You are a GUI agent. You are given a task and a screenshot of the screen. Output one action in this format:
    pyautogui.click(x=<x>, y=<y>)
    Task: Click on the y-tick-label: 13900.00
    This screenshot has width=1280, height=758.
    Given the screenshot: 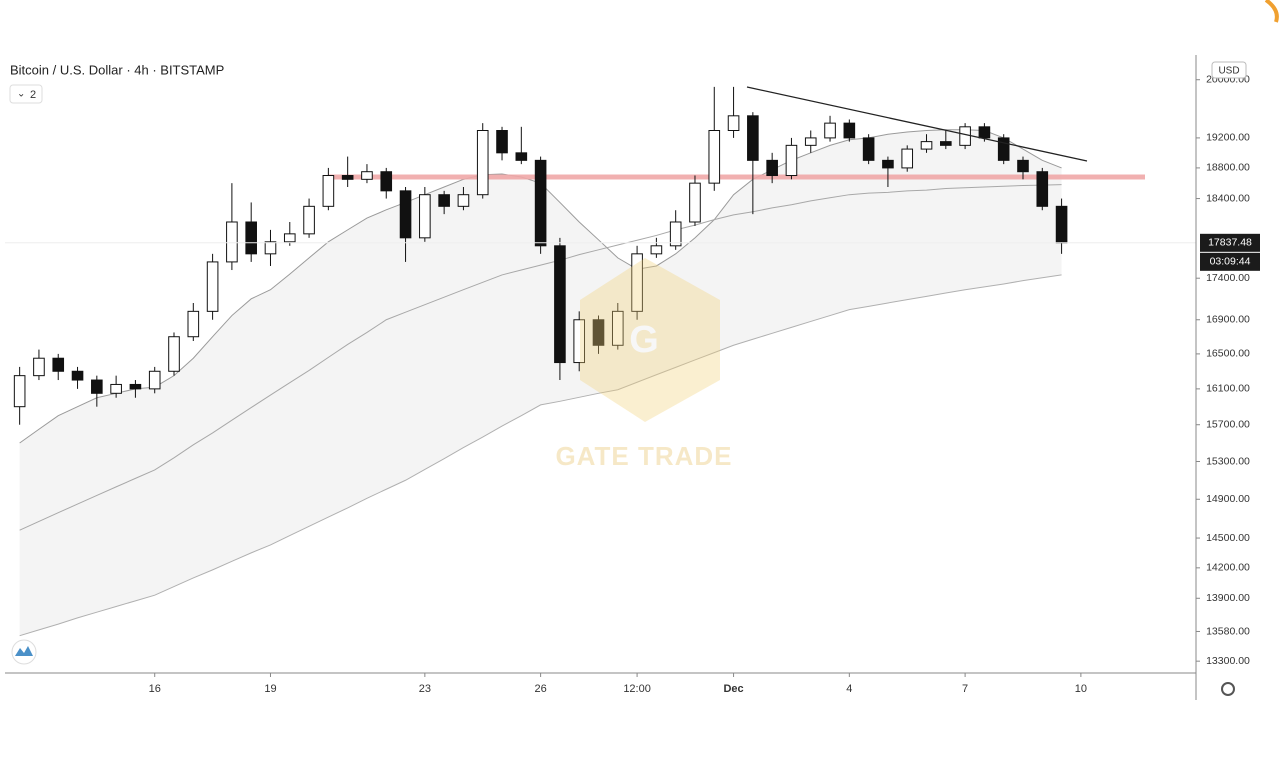 What is the action you would take?
    pyautogui.click(x=1228, y=598)
    